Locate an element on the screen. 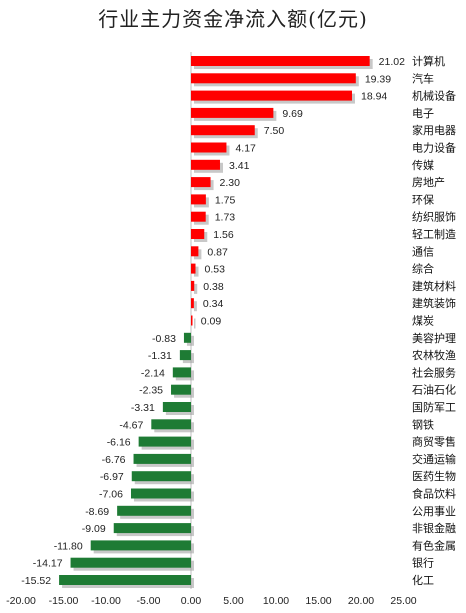  category-label: 石油石化 is located at coordinates (434, 390).